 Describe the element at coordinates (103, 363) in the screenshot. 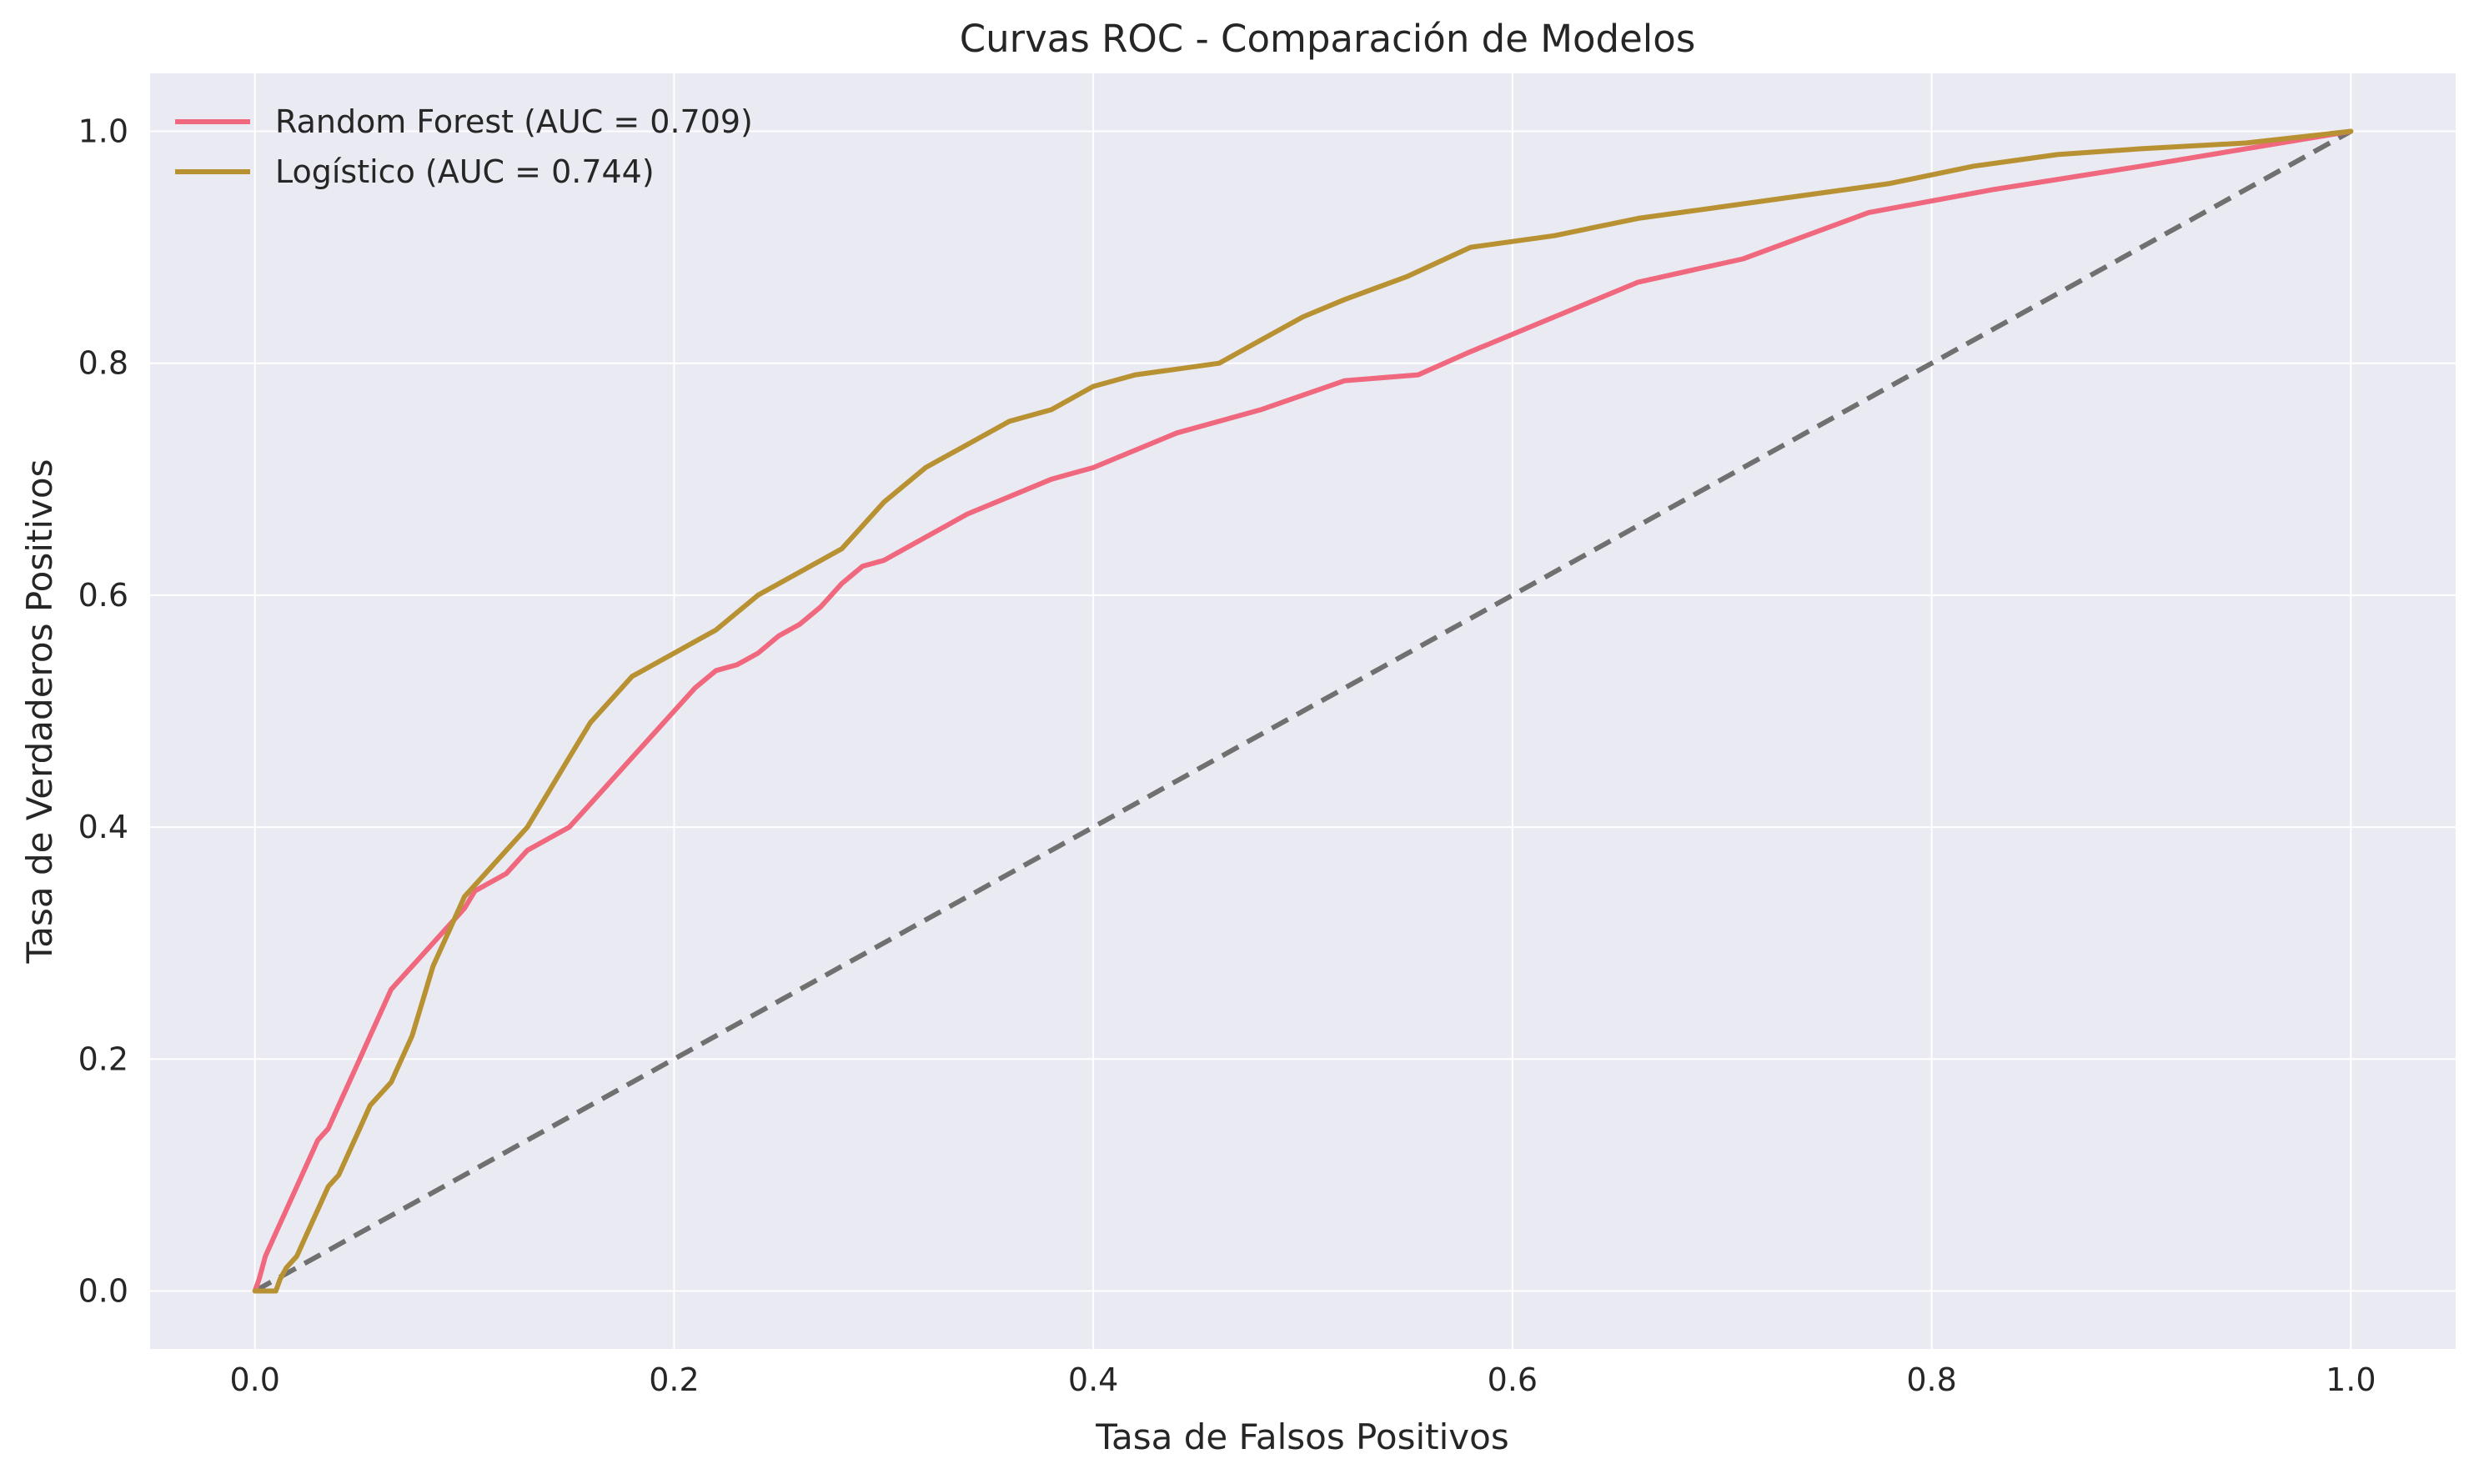

I see `y-tick-label: 0.8` at that location.